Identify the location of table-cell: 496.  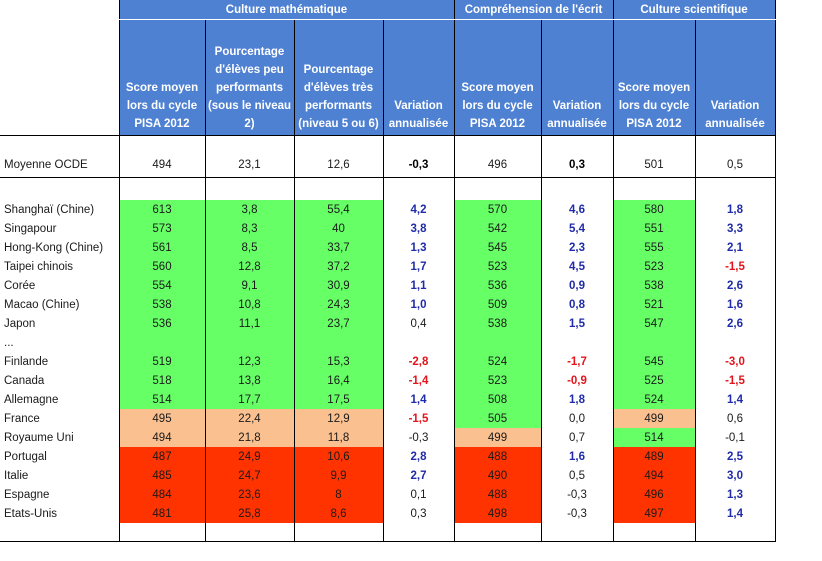
(653, 494).